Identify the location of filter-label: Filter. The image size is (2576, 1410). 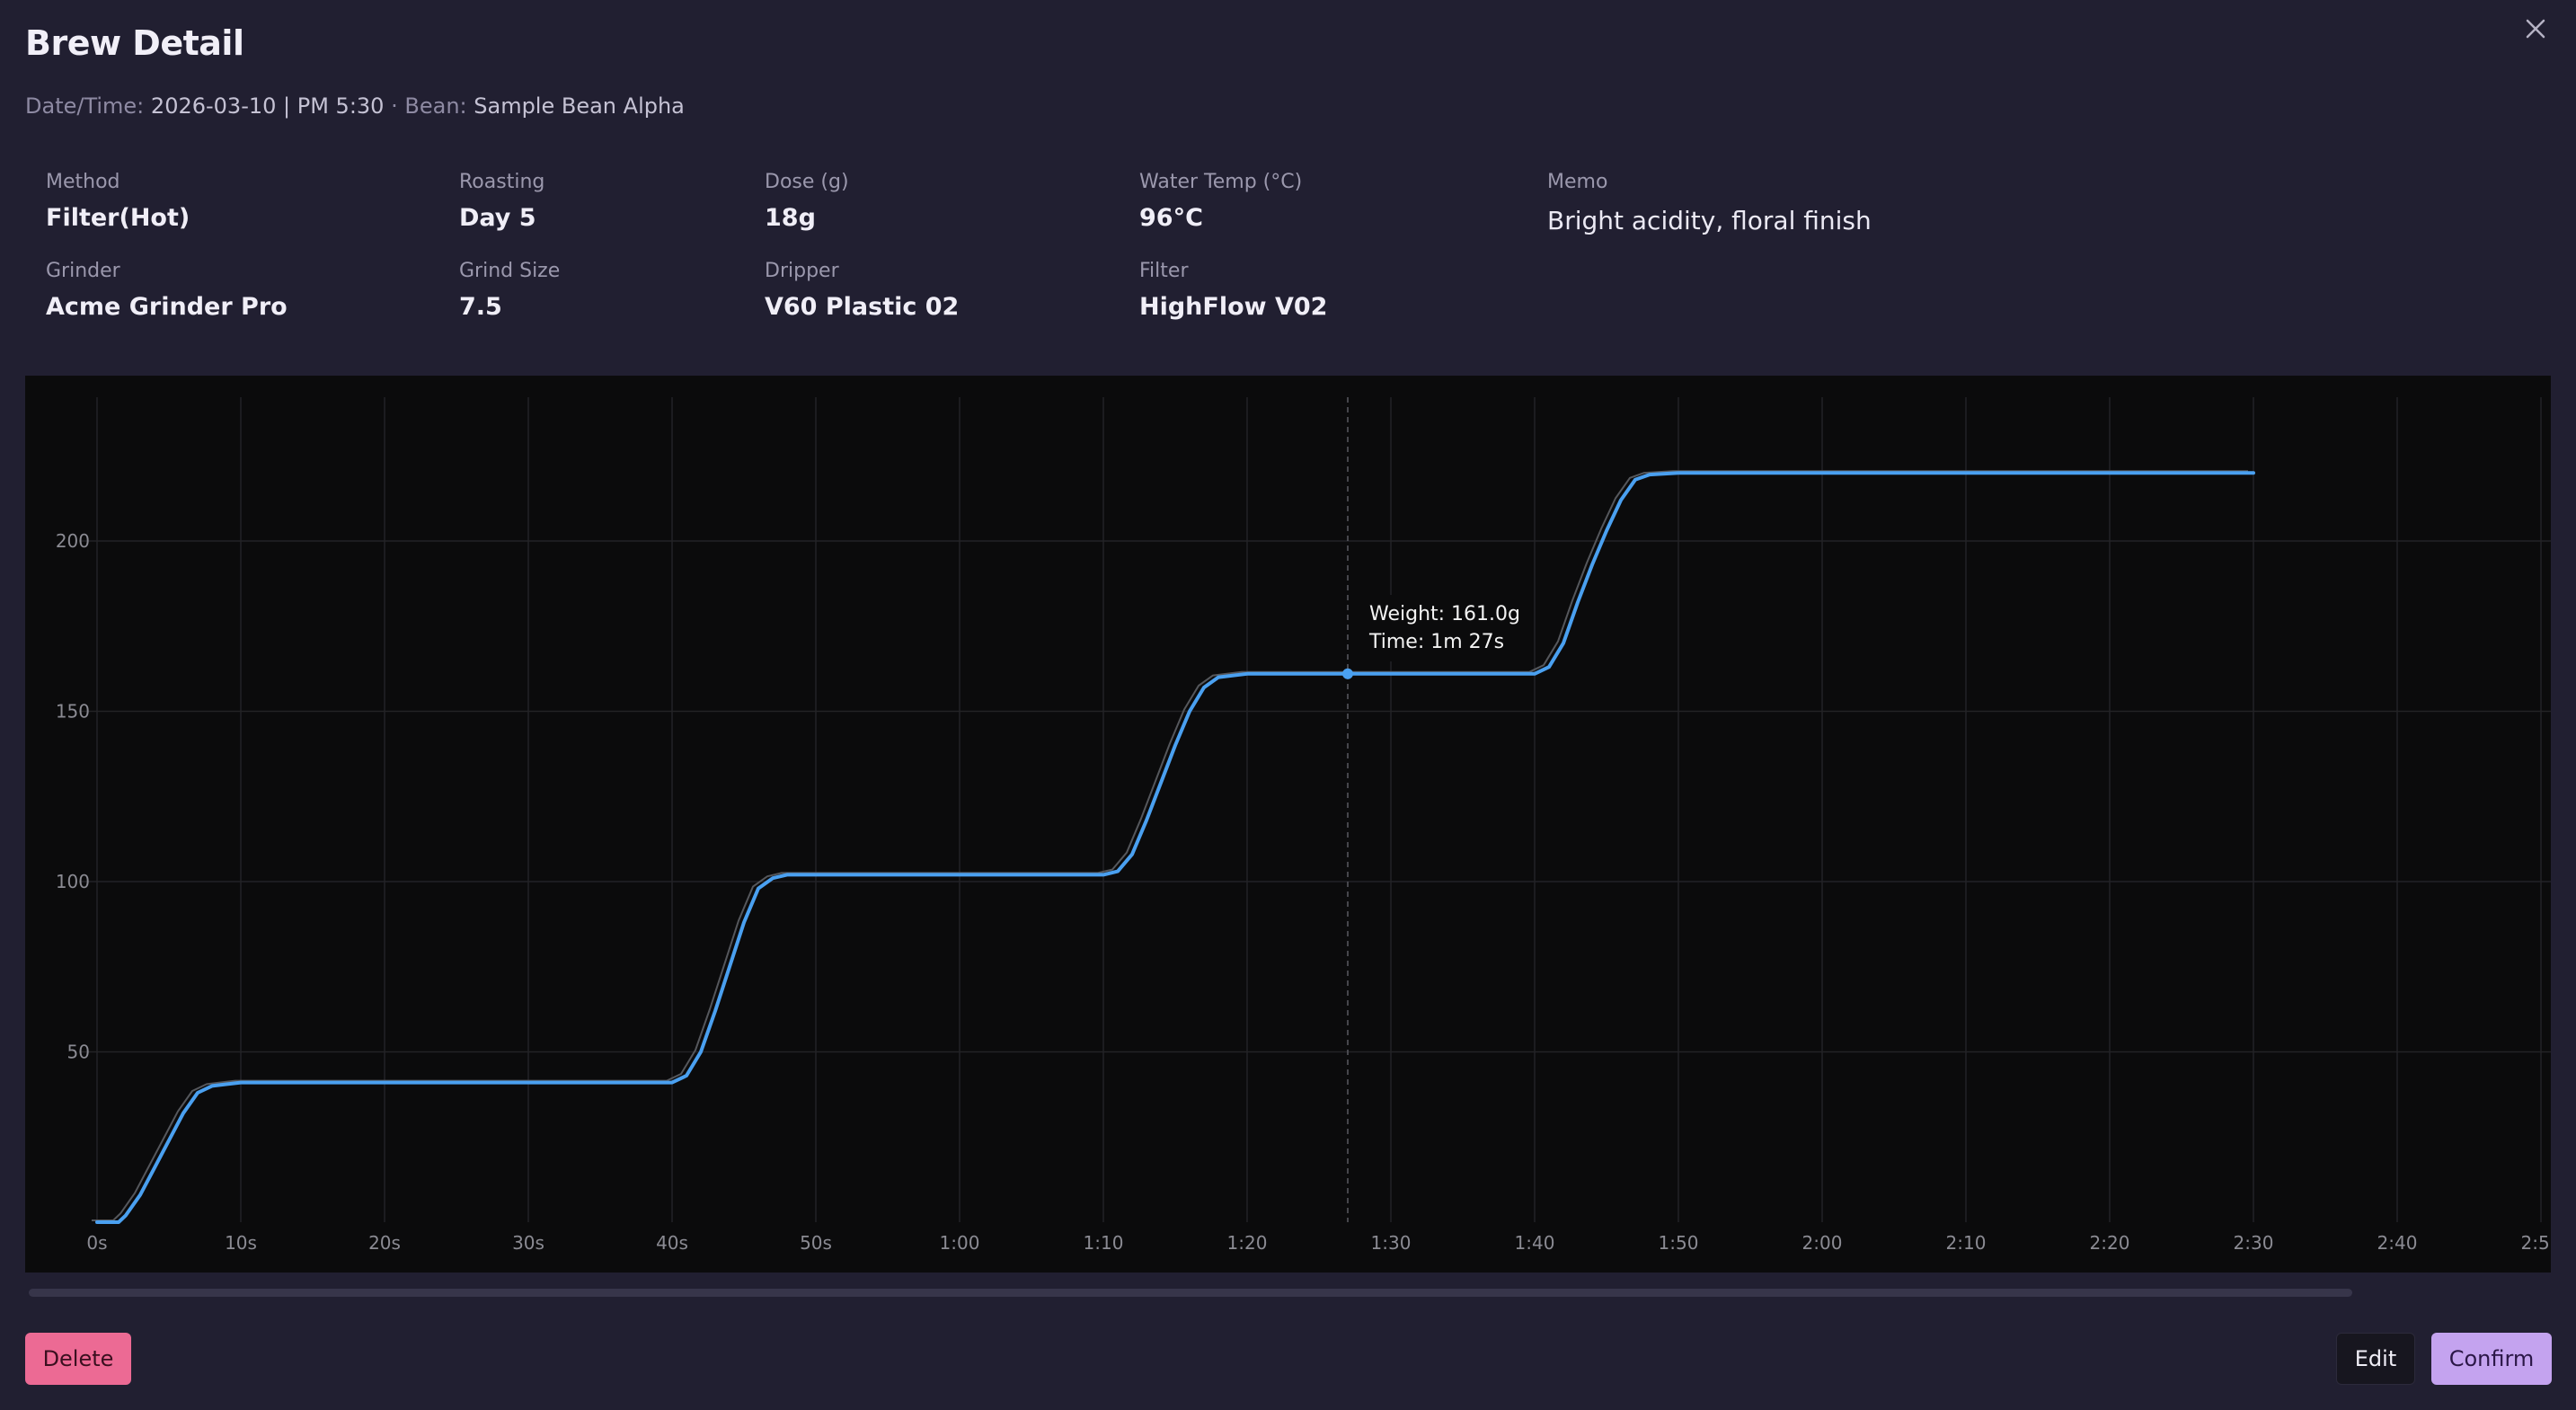
(1164, 271).